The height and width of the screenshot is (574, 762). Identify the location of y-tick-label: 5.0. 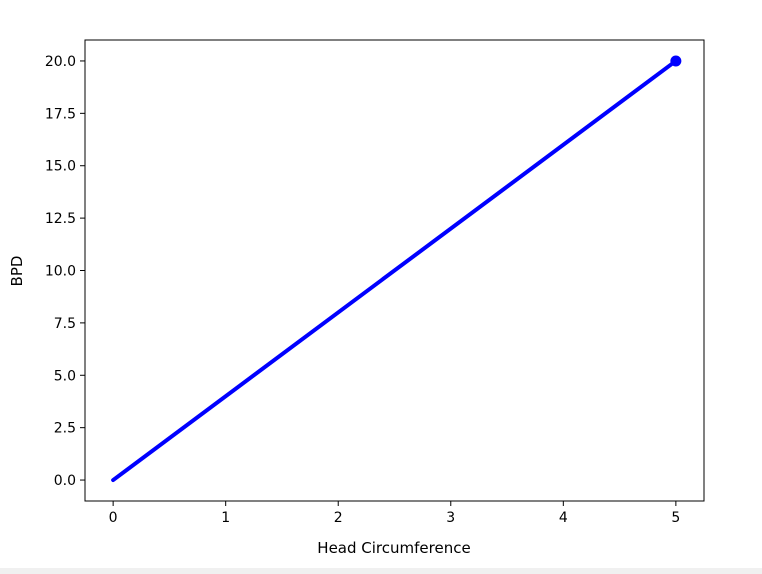
(65, 376).